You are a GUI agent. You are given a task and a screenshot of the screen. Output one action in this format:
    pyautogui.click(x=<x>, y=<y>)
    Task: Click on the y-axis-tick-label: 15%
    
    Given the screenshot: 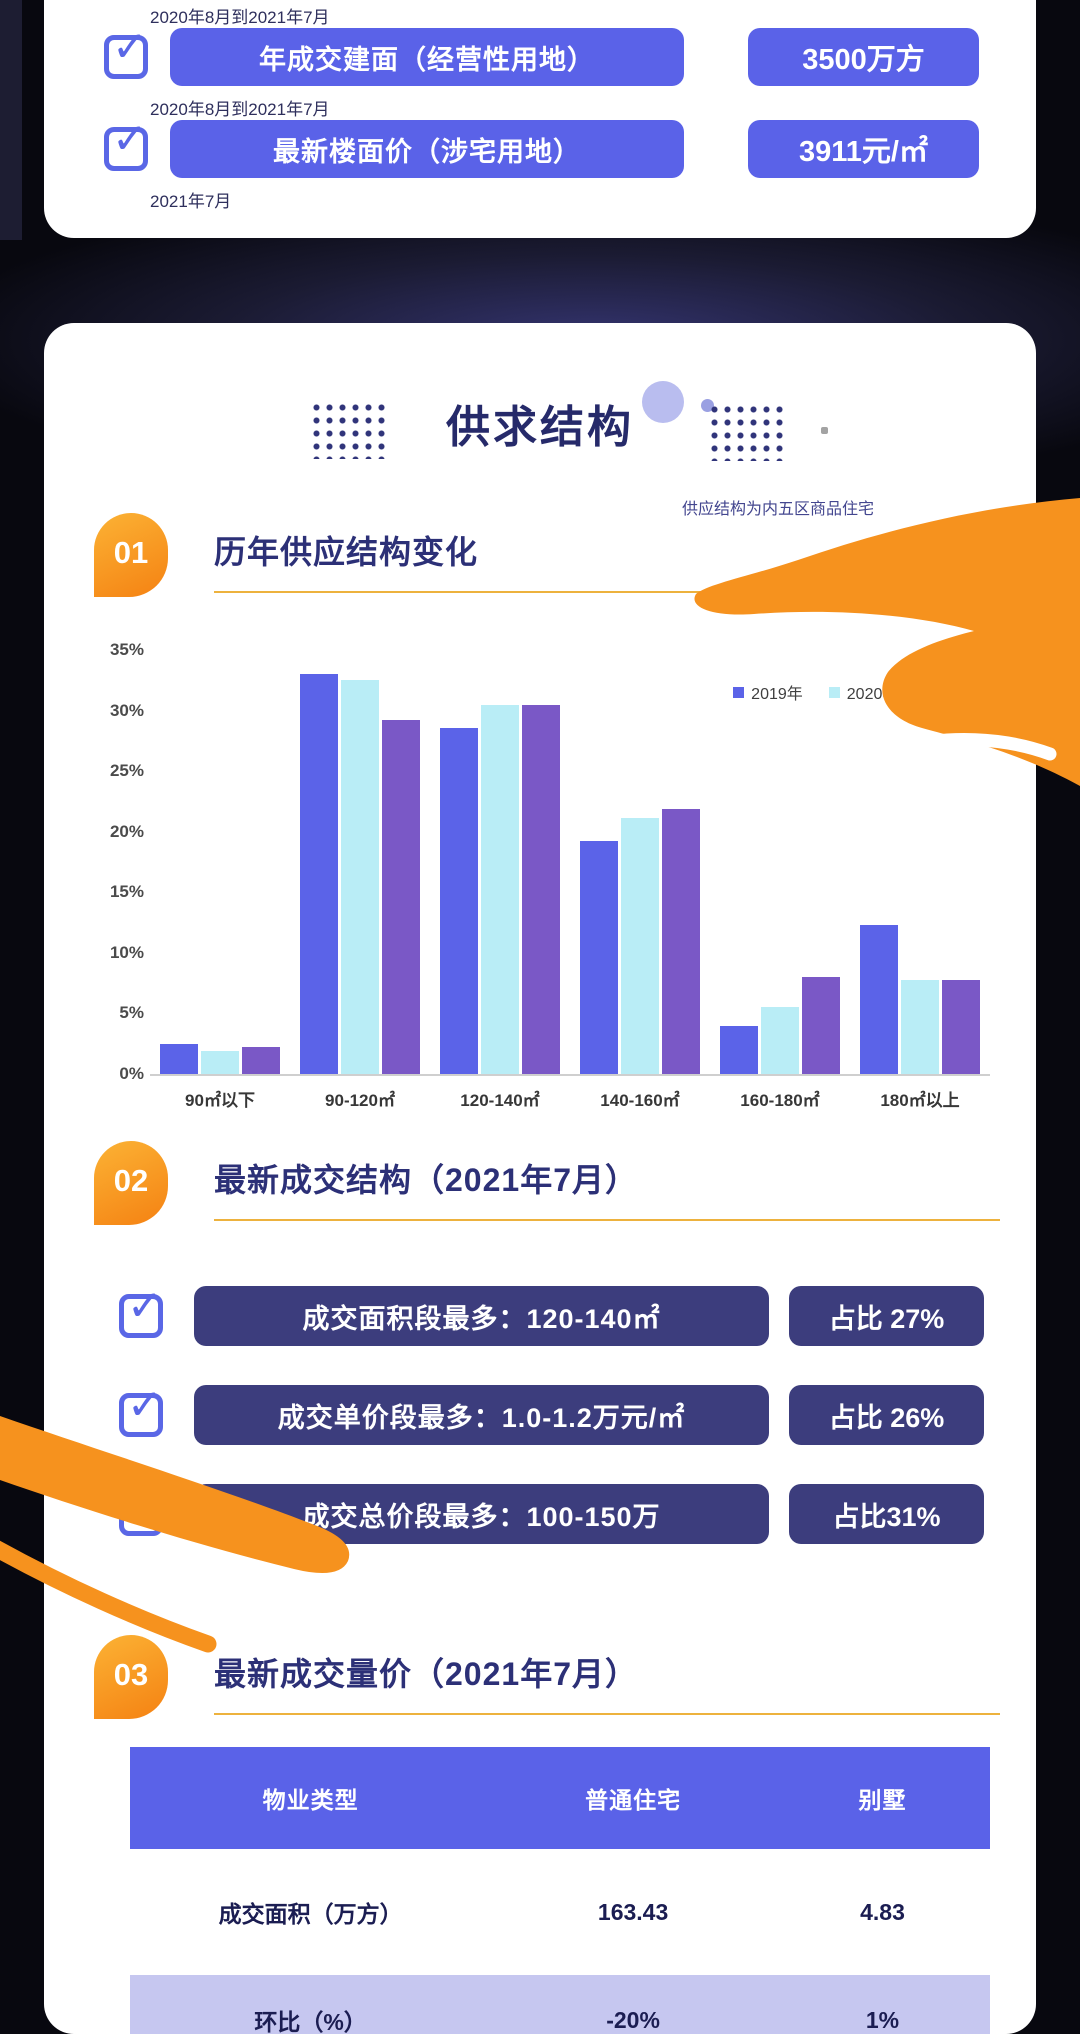 What is the action you would take?
    pyautogui.click(x=126, y=892)
    